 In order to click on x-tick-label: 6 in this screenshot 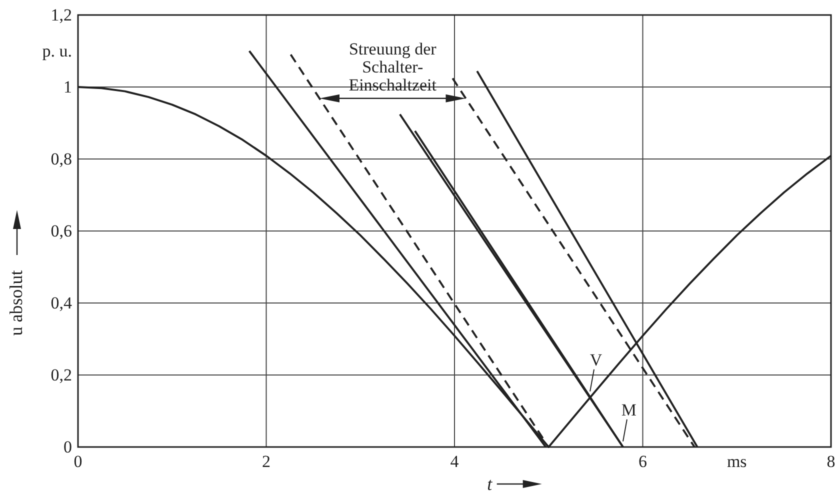, I will do `click(642, 462)`.